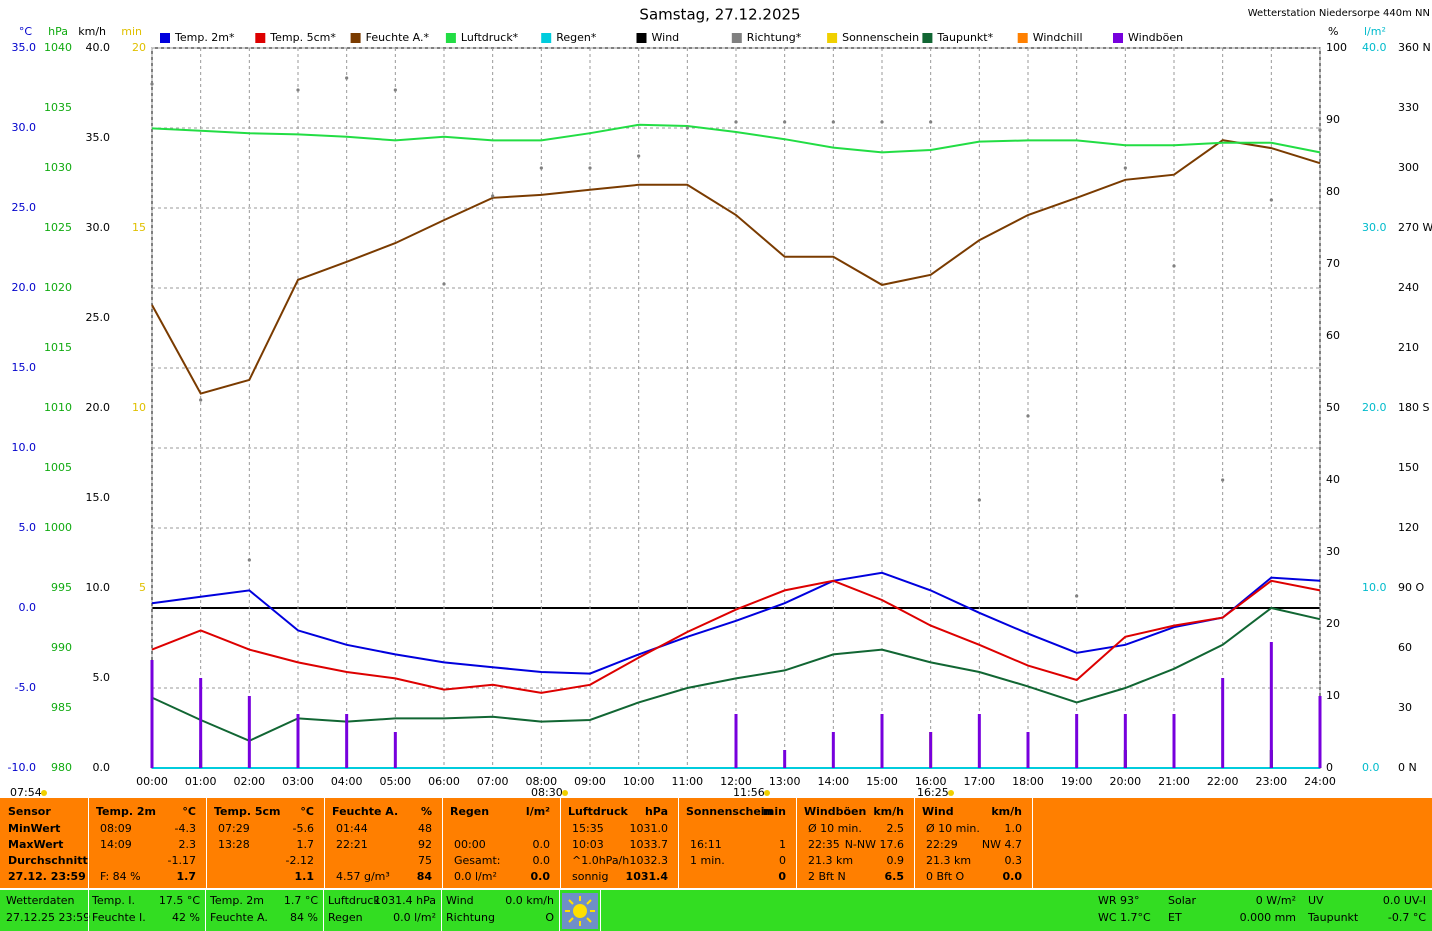  I want to click on x-tick-label: 08:00, so click(541, 781).